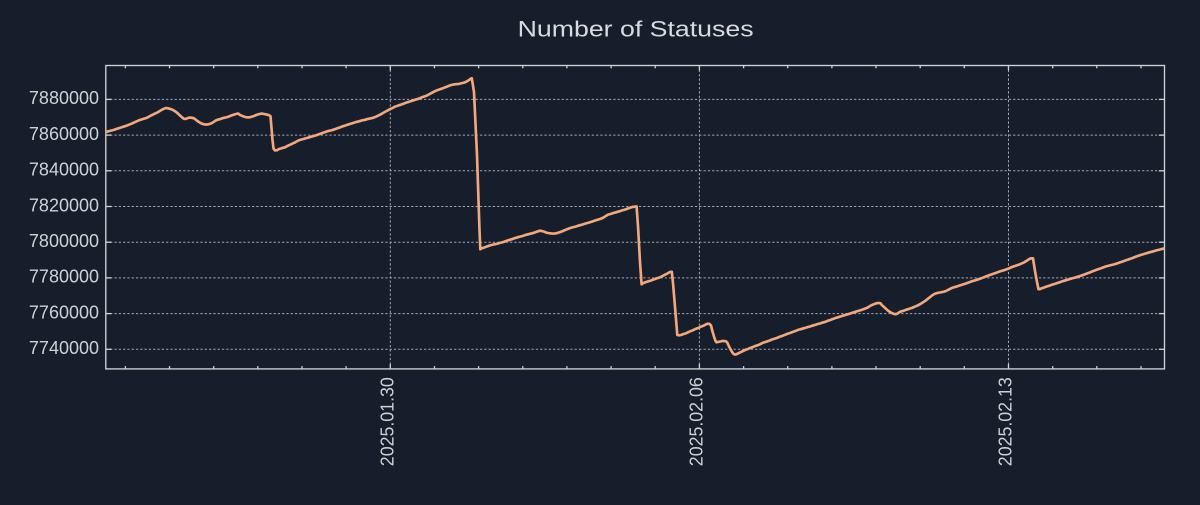  What do you see at coordinates (64, 312) in the screenshot?
I see `svg-text: 7760000` at bounding box center [64, 312].